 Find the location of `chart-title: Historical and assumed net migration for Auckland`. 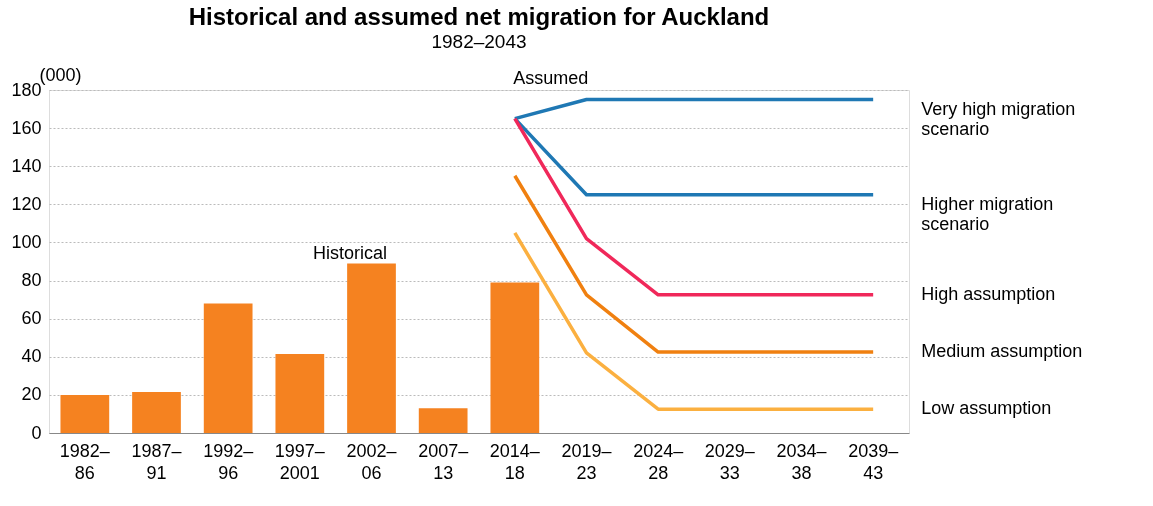

chart-title: Historical and assumed net migration for Auckland is located at coordinates (479, 16).